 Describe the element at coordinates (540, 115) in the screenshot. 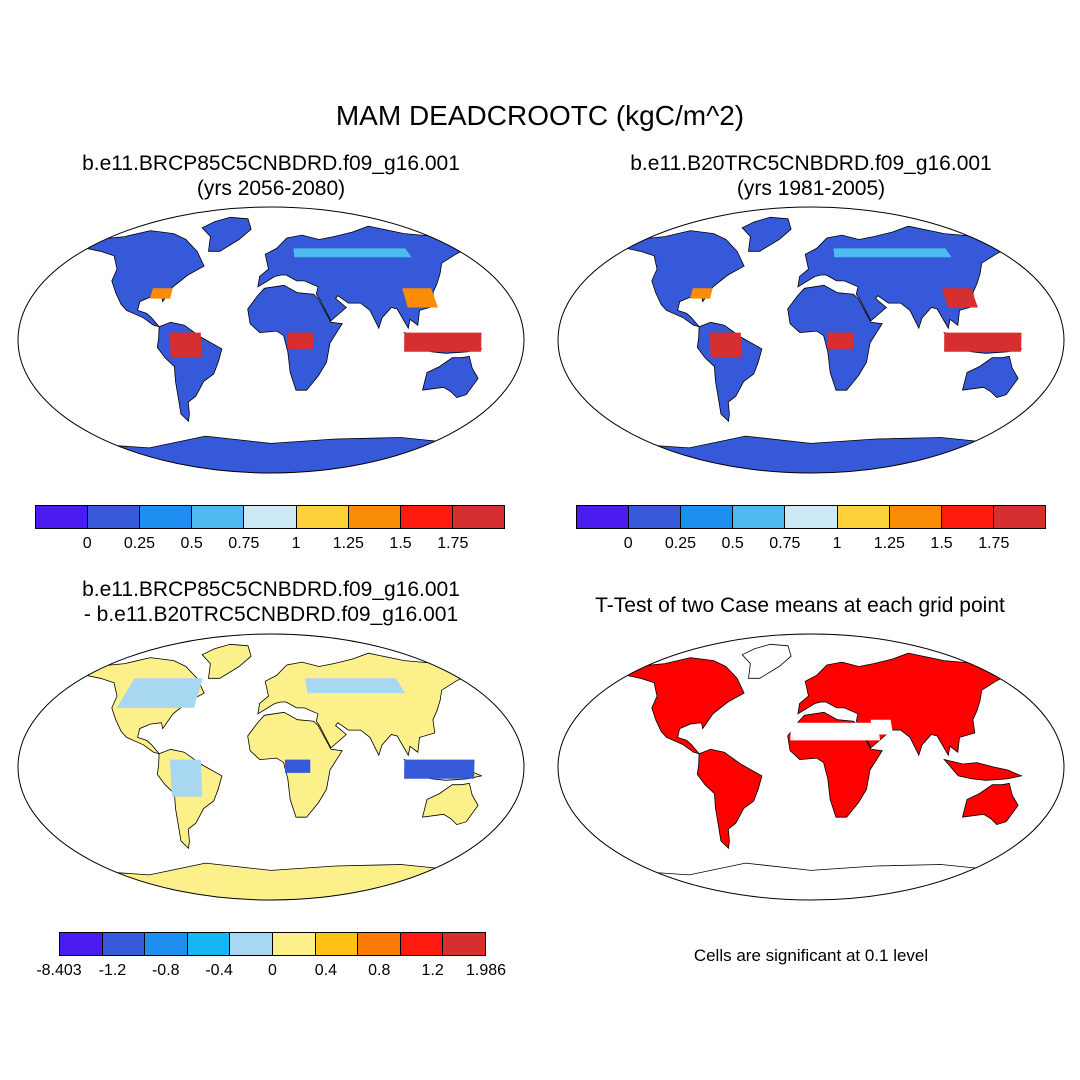

I see `figure-title: MAM DEADCROOTC (kgC/m^2)` at that location.